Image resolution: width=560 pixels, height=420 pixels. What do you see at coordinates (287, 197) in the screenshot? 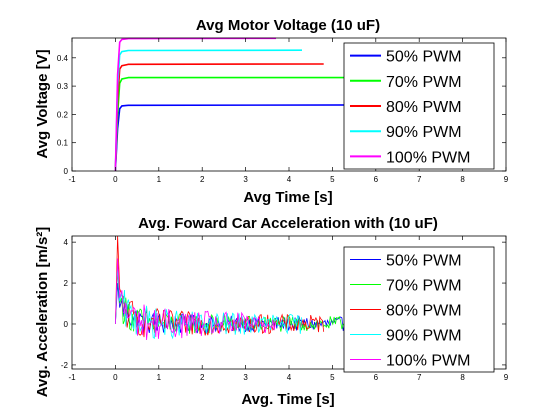
I see `voltage-x-label: Avg Time [s]` at bounding box center [287, 197].